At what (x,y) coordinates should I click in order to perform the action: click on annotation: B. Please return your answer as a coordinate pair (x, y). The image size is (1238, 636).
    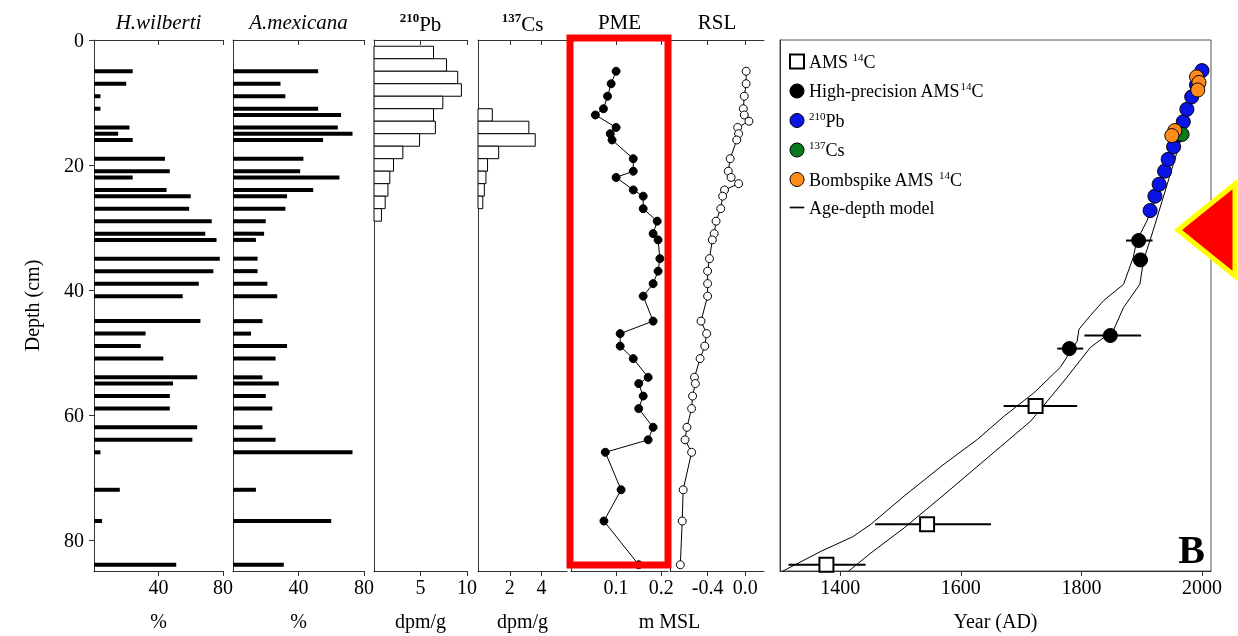
    Looking at the image, I should click on (1192, 549).